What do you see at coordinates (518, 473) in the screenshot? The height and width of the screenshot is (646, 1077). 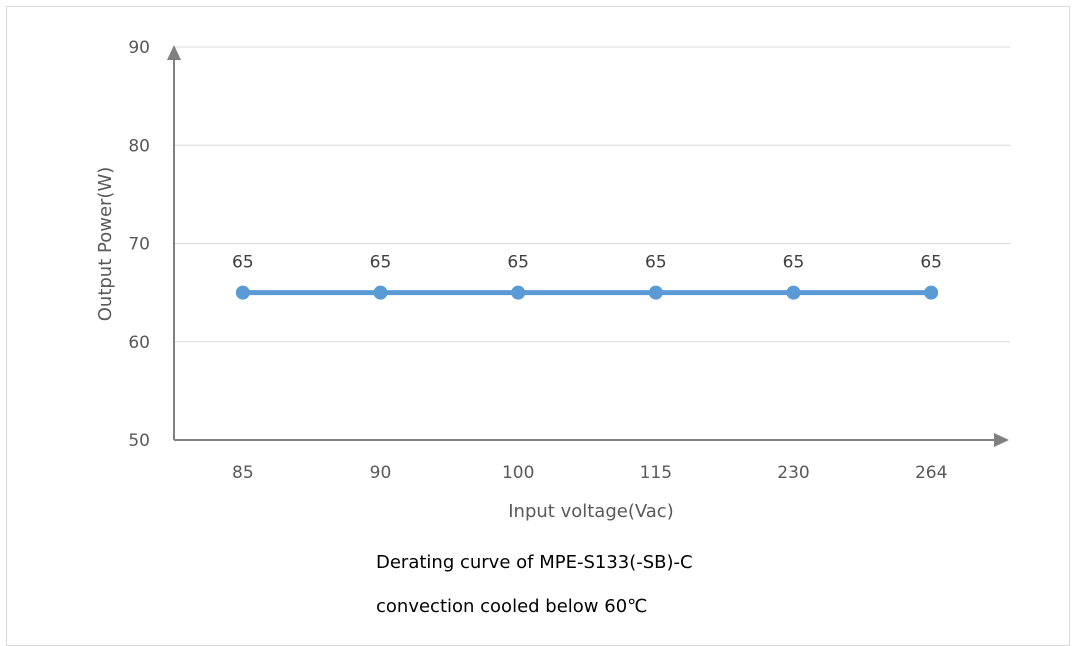 I see `x-tick-label: 100` at bounding box center [518, 473].